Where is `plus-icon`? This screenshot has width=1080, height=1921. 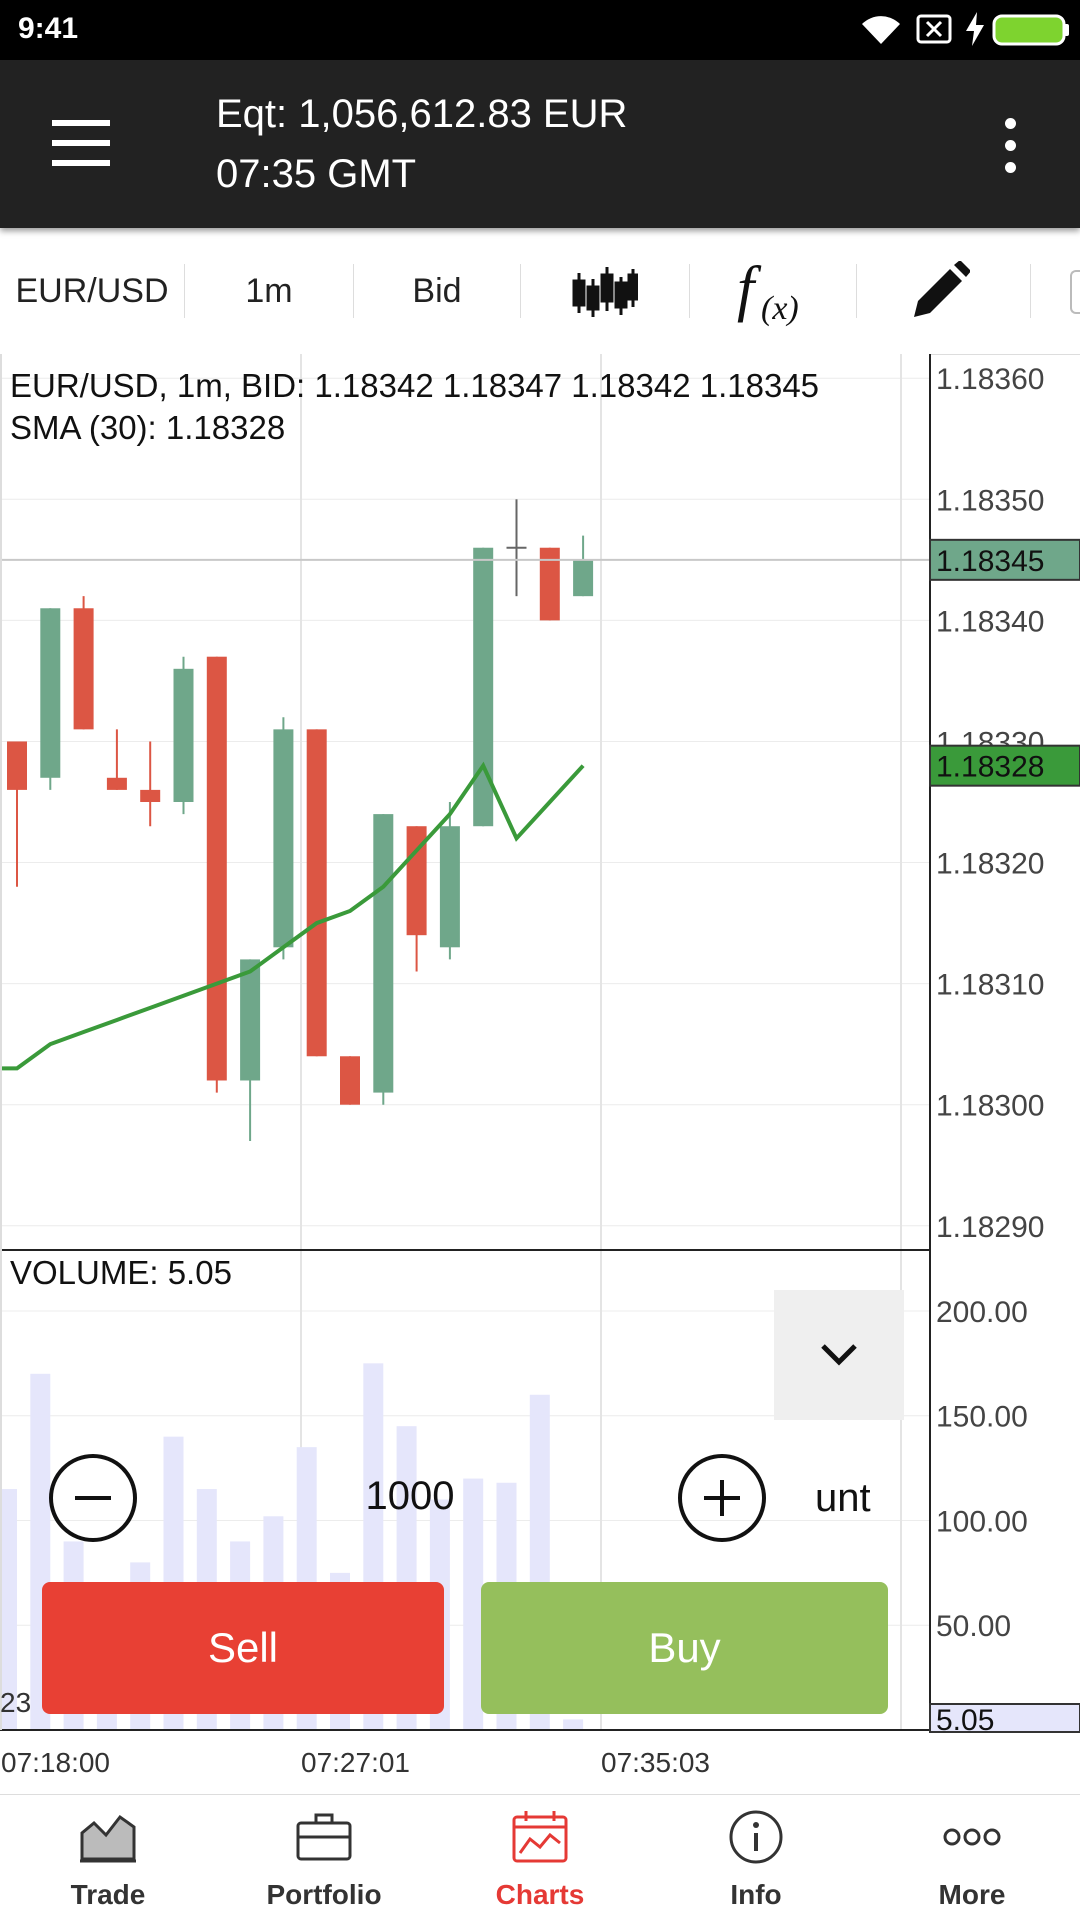 plus-icon is located at coordinates (722, 1498).